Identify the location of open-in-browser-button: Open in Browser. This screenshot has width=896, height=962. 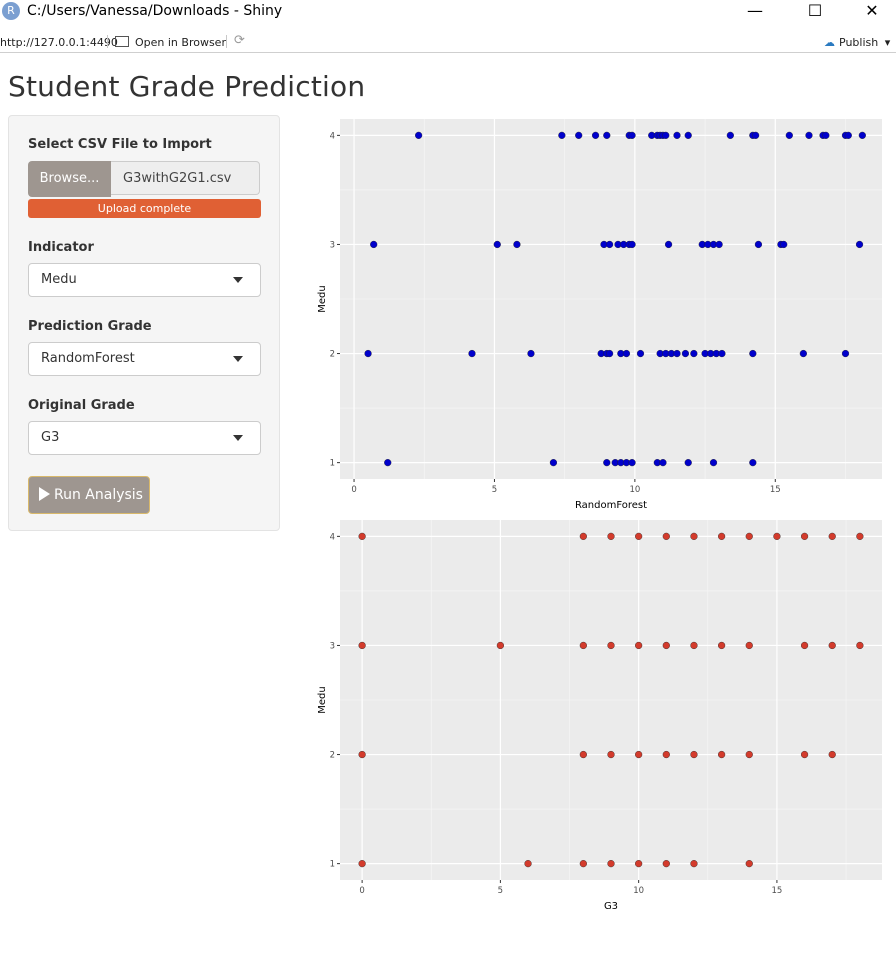
(170, 42).